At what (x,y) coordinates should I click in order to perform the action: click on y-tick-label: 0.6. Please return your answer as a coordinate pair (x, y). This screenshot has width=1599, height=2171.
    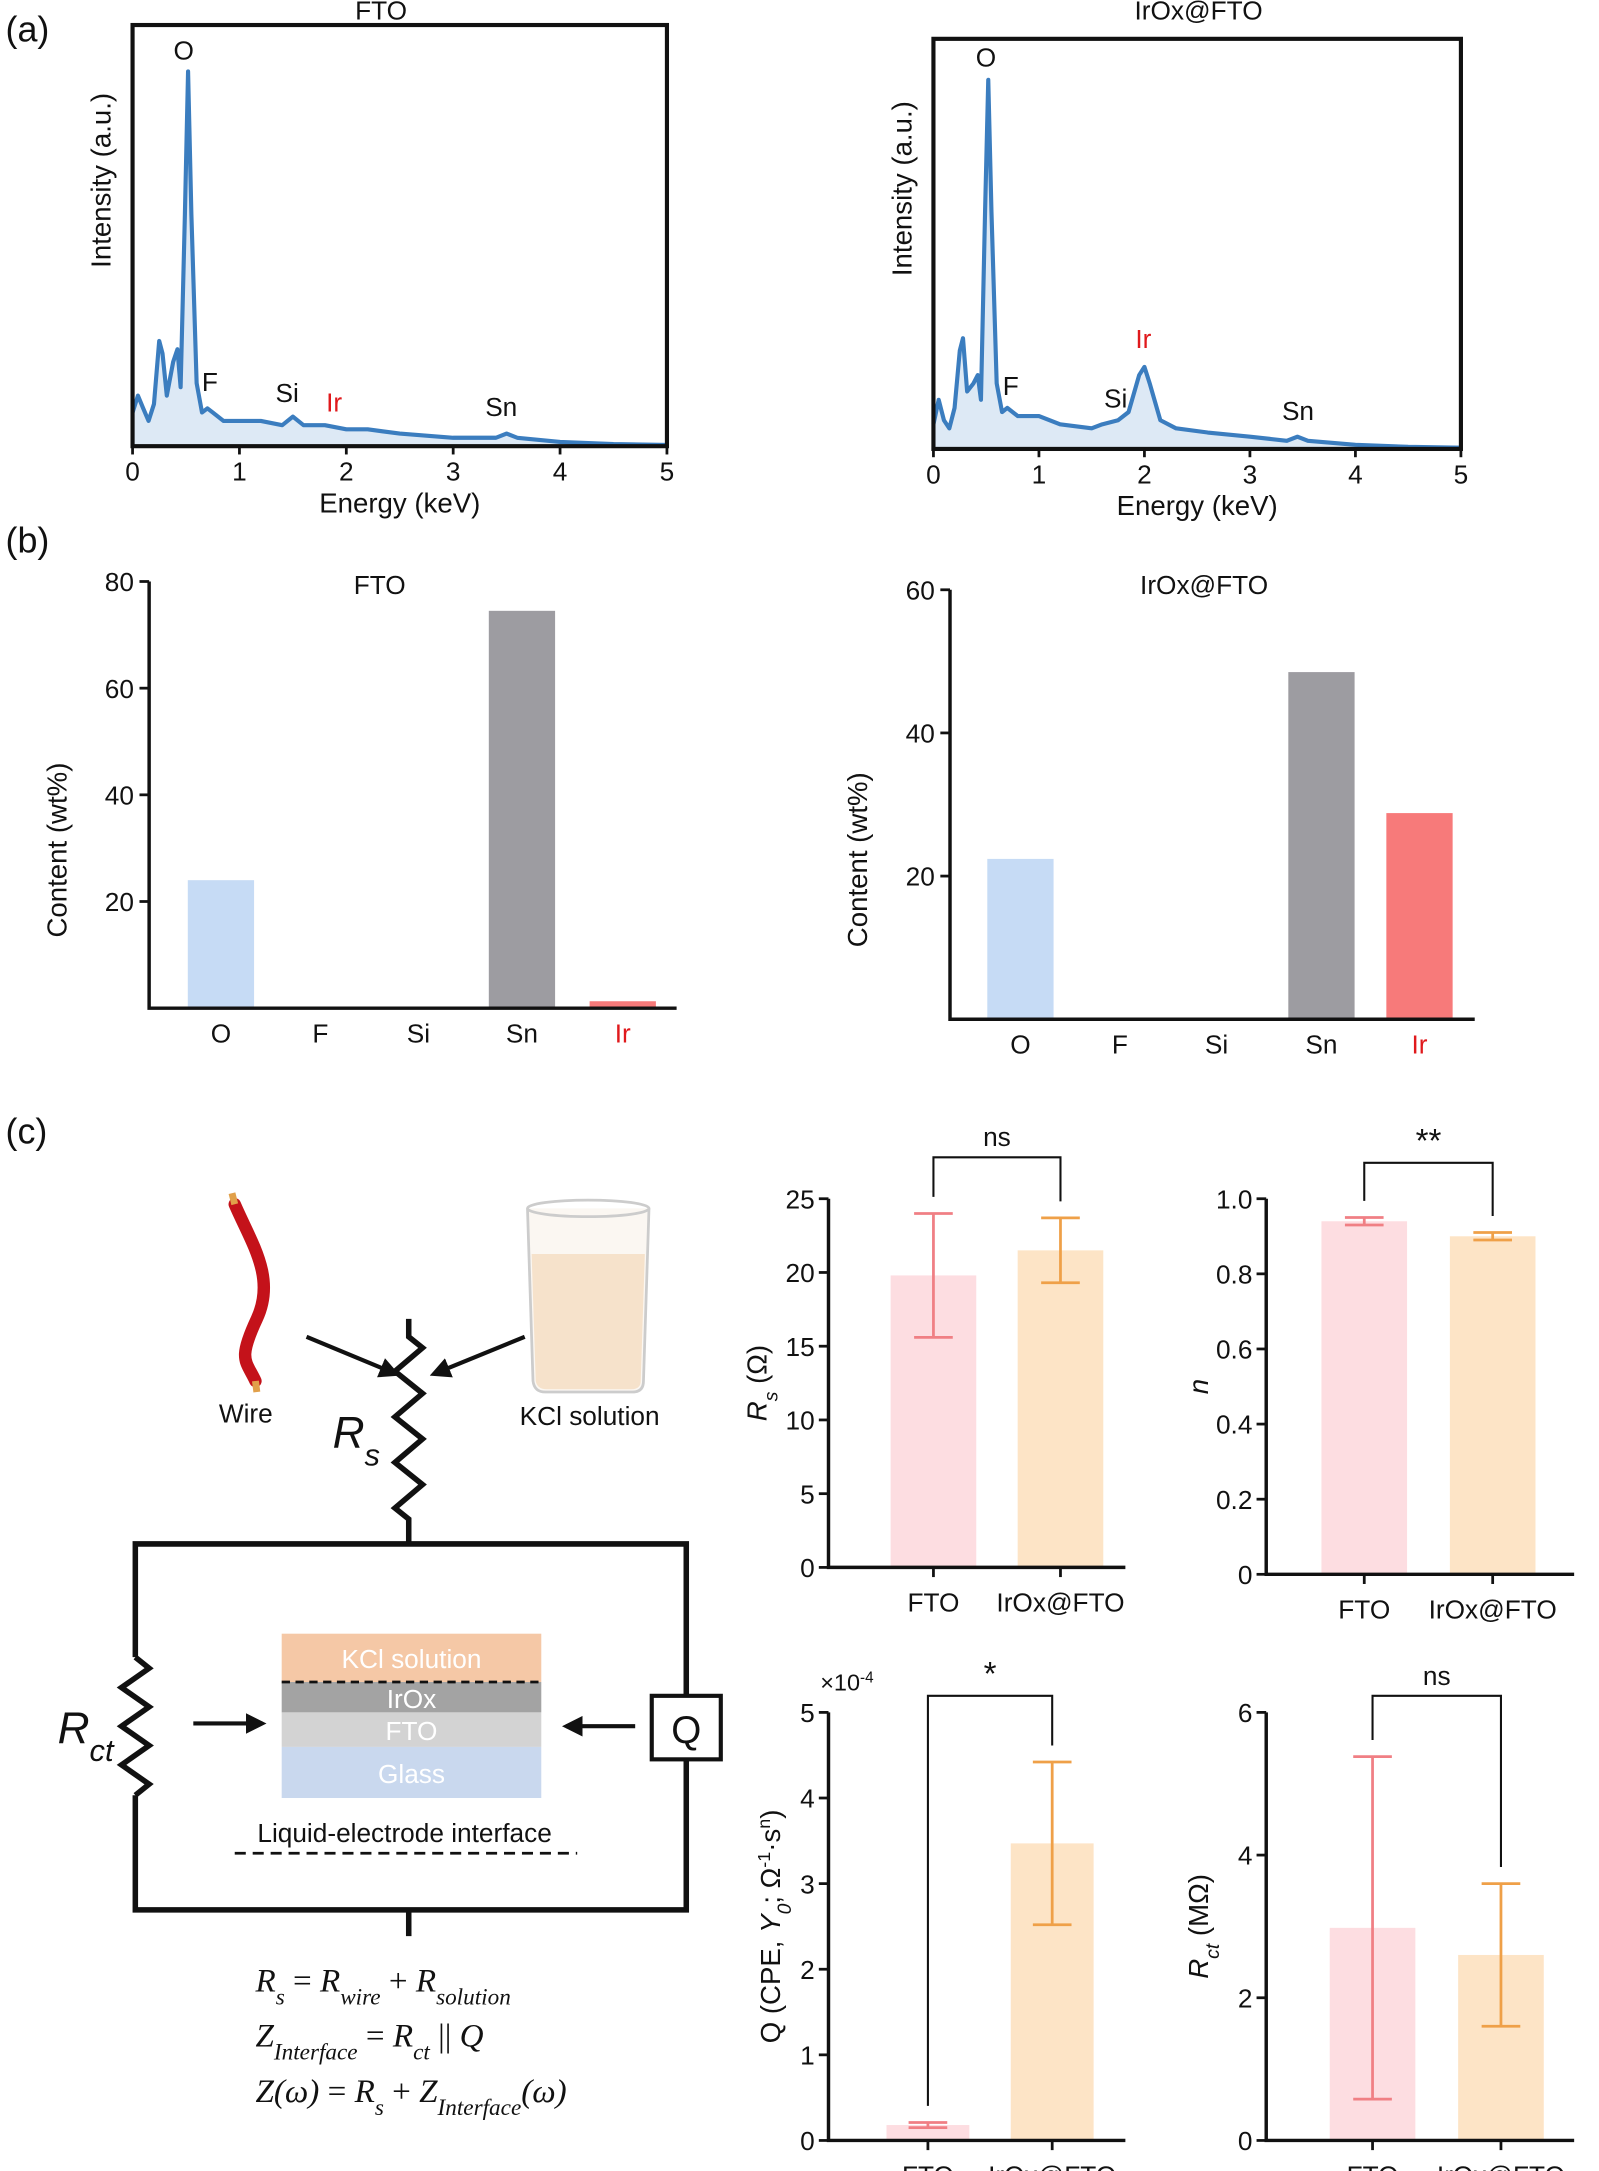
    Looking at the image, I should click on (1234, 1350).